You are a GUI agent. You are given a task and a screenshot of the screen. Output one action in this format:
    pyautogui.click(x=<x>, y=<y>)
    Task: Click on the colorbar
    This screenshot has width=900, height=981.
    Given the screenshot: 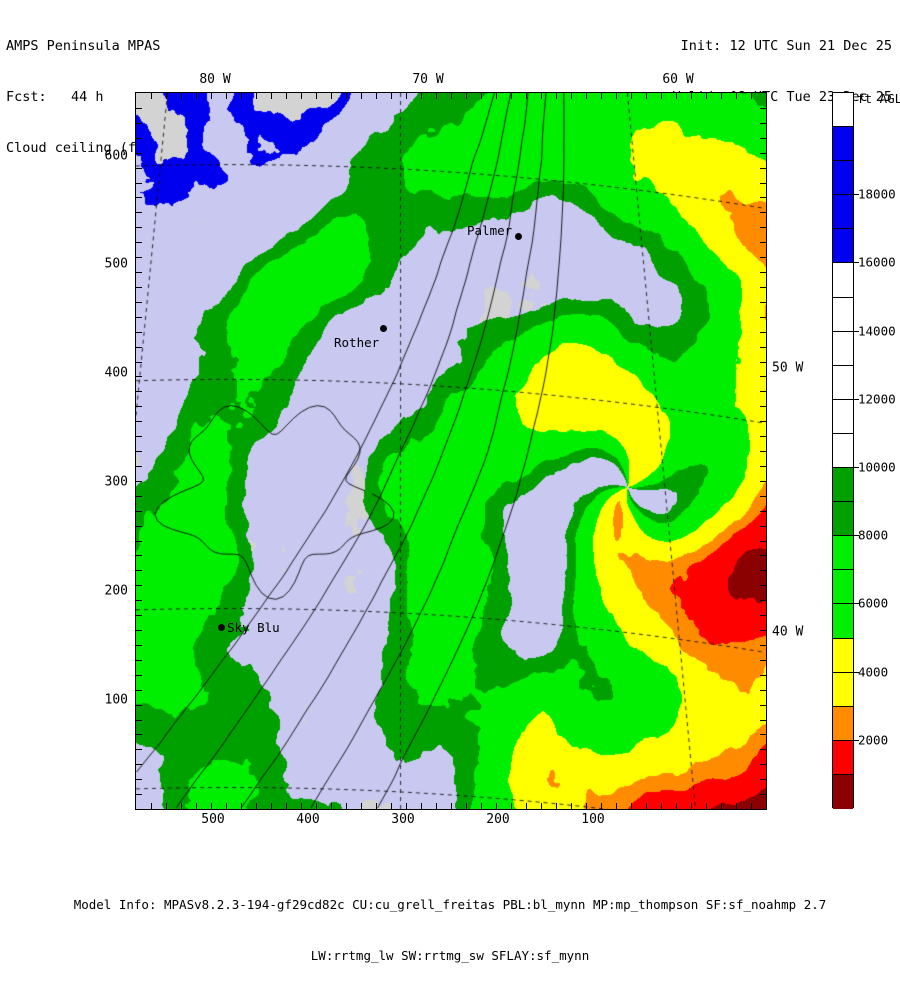 What is the action you would take?
    pyautogui.click(x=843, y=450)
    